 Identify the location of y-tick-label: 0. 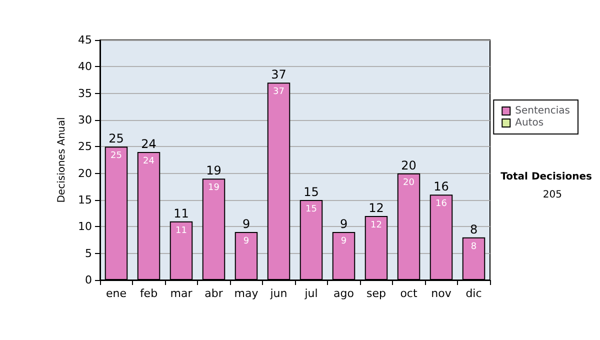
(88, 280).